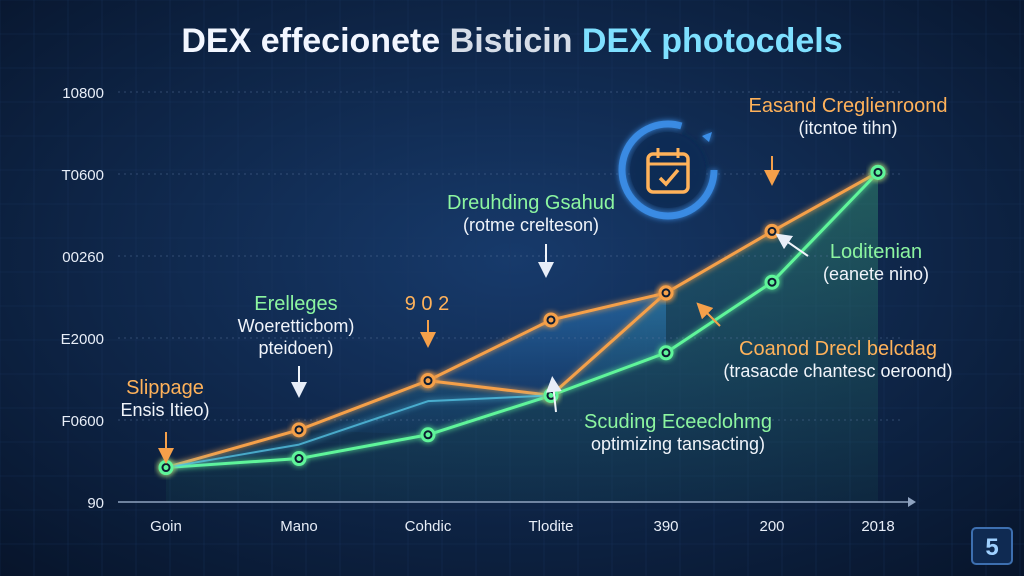 The image size is (1024, 576). Describe the element at coordinates (531, 225) in the screenshot. I see `annotation-line: (rotme crelteson)` at that location.